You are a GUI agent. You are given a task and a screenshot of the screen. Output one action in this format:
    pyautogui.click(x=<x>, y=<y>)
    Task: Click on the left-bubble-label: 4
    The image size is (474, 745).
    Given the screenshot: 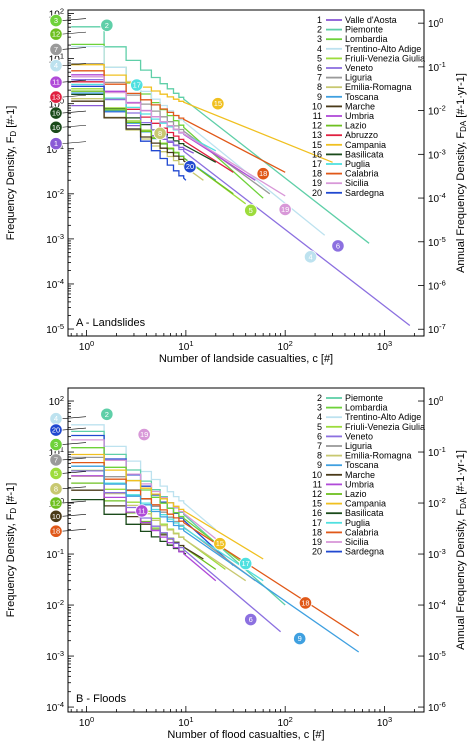 What is the action you would take?
    pyautogui.click(x=56, y=418)
    